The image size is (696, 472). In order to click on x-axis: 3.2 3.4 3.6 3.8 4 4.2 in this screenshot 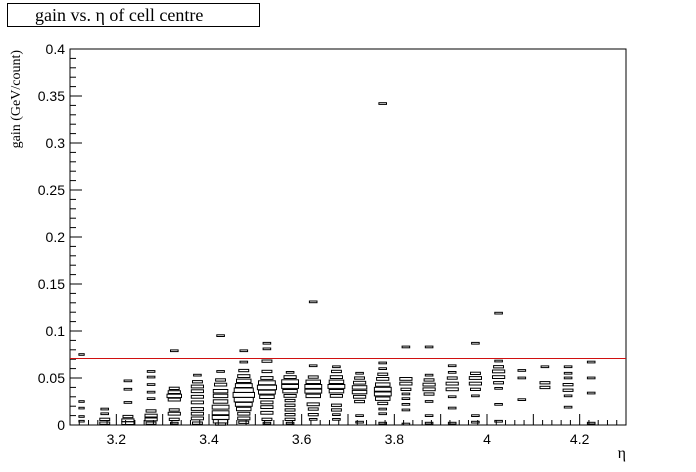, I will do `click(352, 430)`.